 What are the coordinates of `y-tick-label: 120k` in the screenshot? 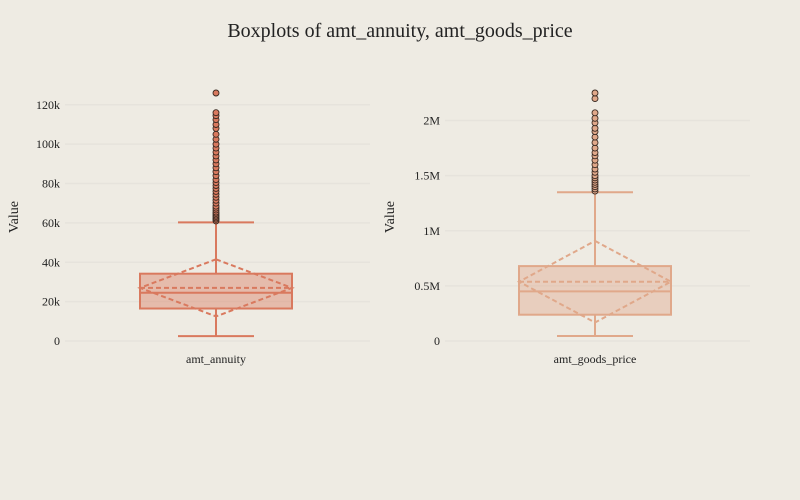 It's located at (48, 105).